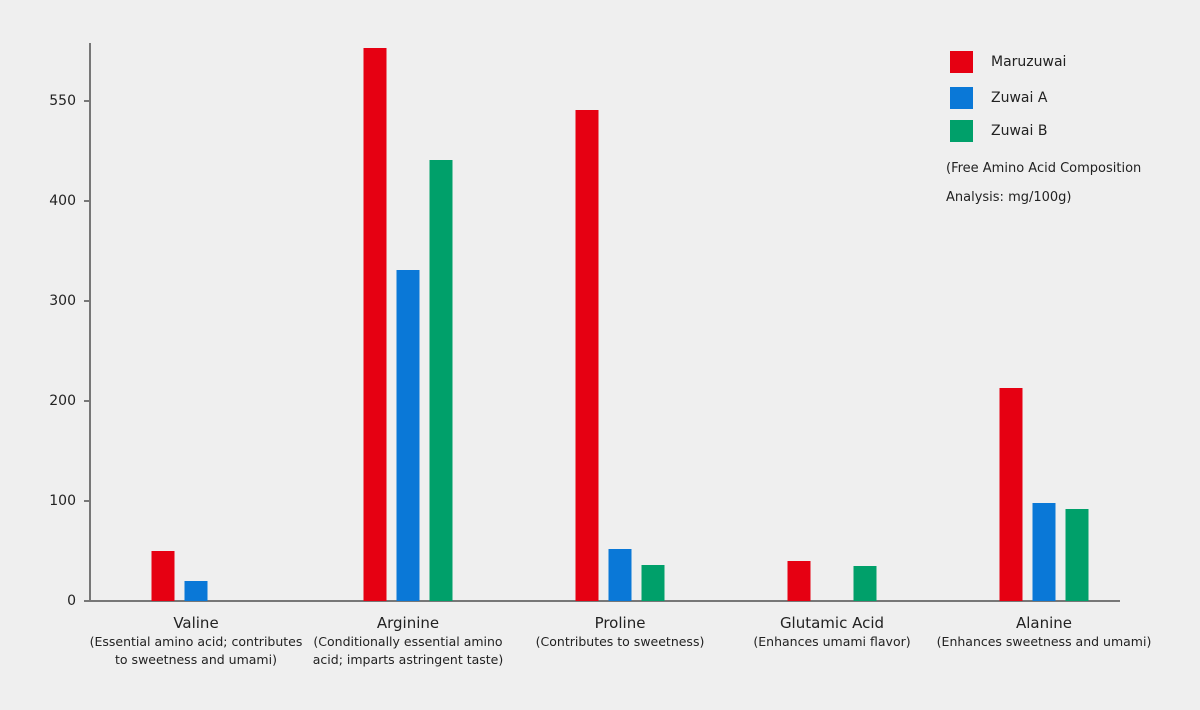 This screenshot has width=1200, height=710. I want to click on y-tick-label: 200, so click(62, 401).